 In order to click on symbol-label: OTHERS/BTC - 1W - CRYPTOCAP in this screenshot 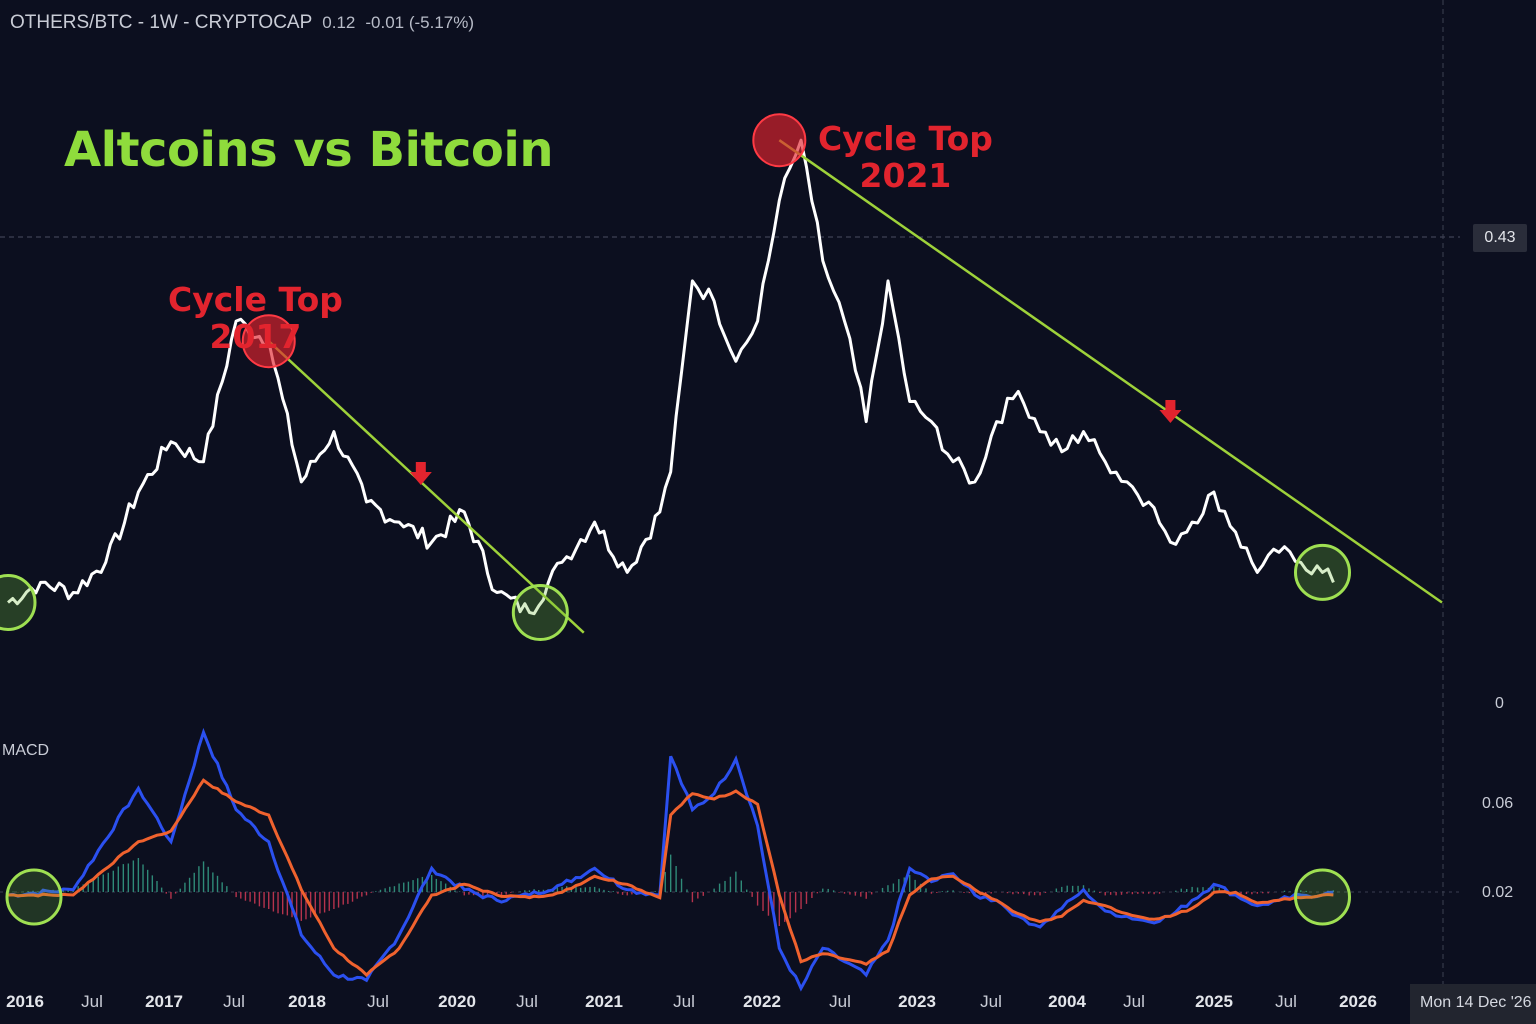, I will do `click(161, 22)`.